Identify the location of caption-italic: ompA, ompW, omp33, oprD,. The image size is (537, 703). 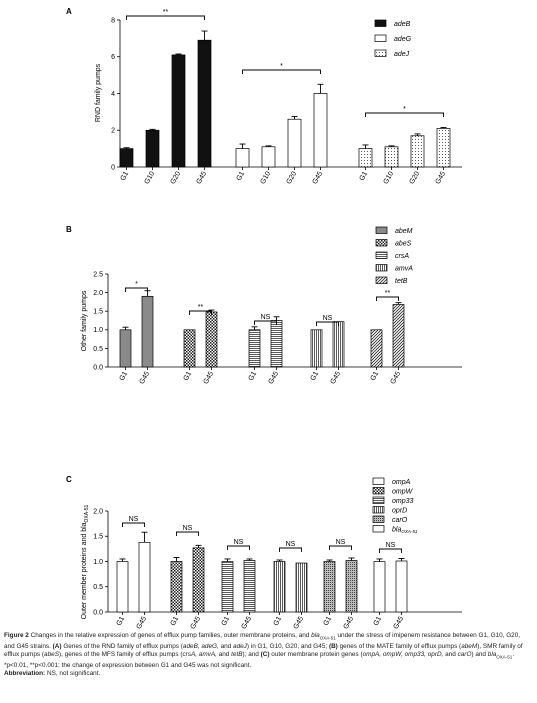
(403, 655).